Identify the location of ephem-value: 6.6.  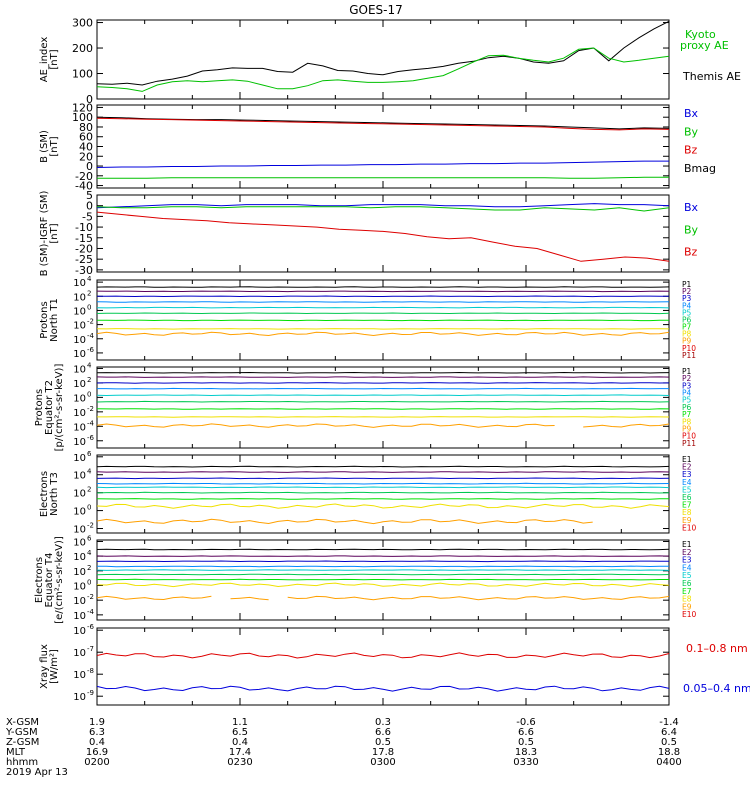
(383, 732).